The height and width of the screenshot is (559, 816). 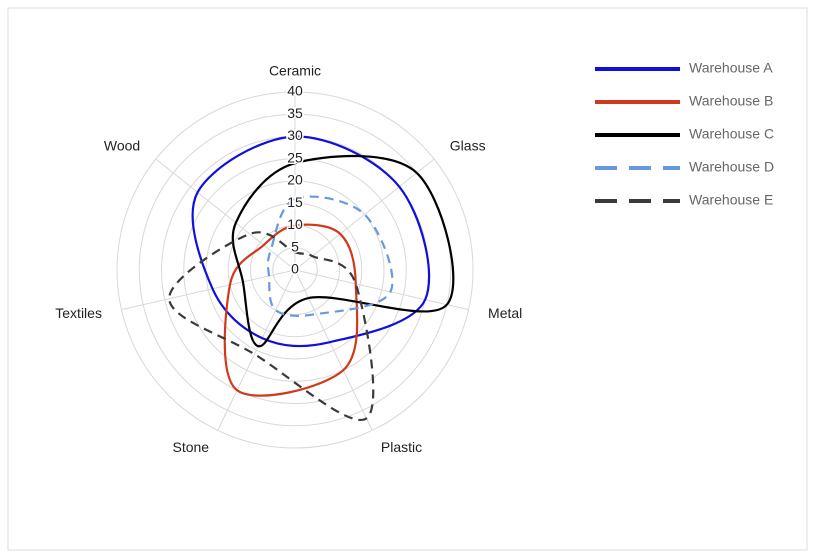 I want to click on r-tick-label: 25, so click(x=295, y=157).